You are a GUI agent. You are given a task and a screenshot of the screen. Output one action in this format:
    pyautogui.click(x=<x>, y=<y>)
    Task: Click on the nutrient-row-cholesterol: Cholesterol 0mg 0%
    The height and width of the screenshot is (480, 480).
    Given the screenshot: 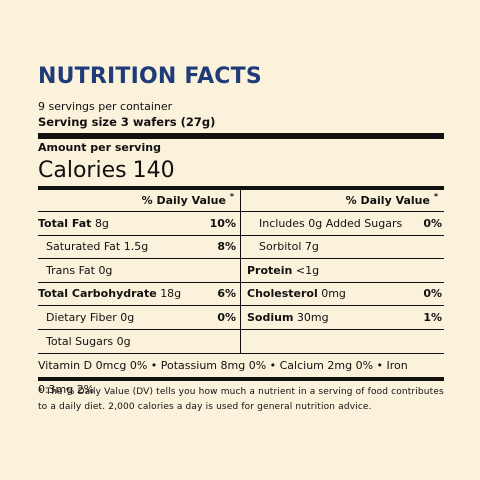 What is the action you would take?
    pyautogui.click(x=342, y=294)
    